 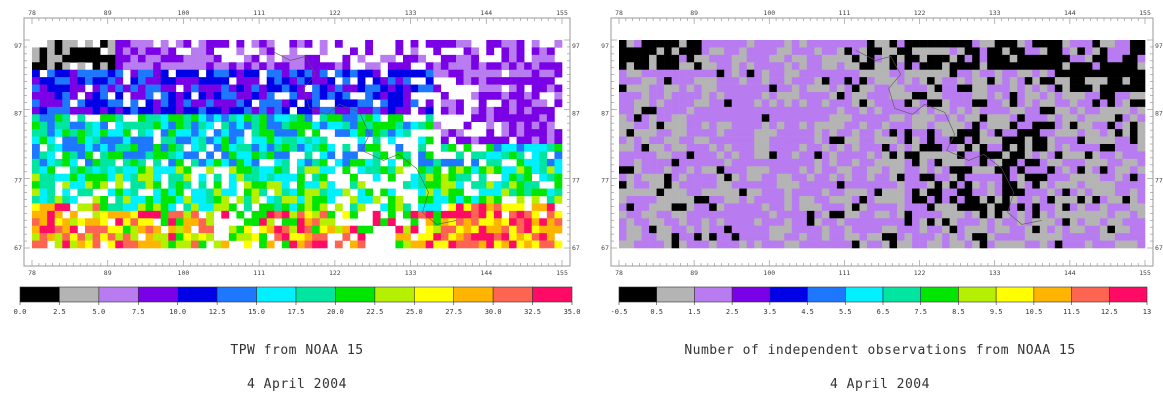 I want to click on x-tick-label-bottom: 122, so click(x=920, y=273).